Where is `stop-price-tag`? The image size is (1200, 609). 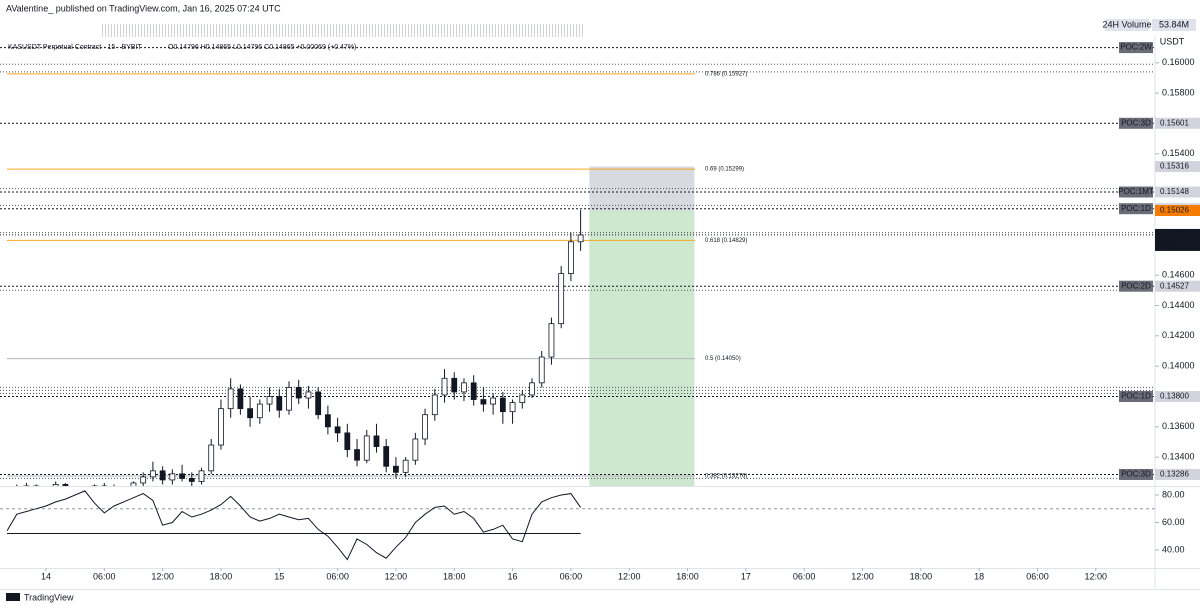
stop-price-tag is located at coordinates (1177, 167).